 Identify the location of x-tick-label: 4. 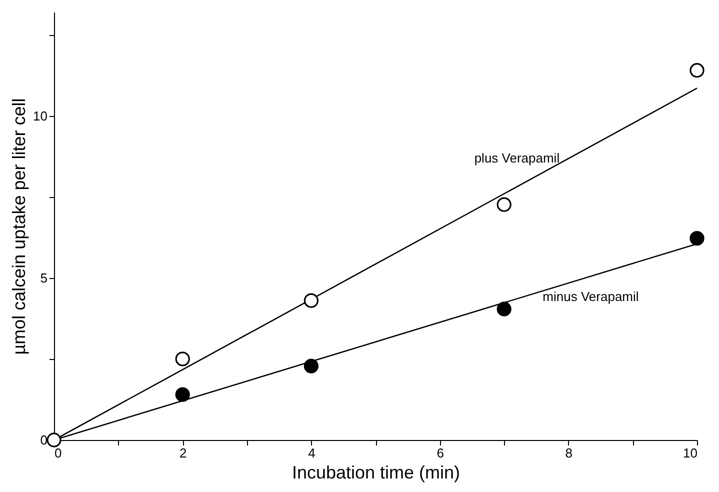
(312, 453).